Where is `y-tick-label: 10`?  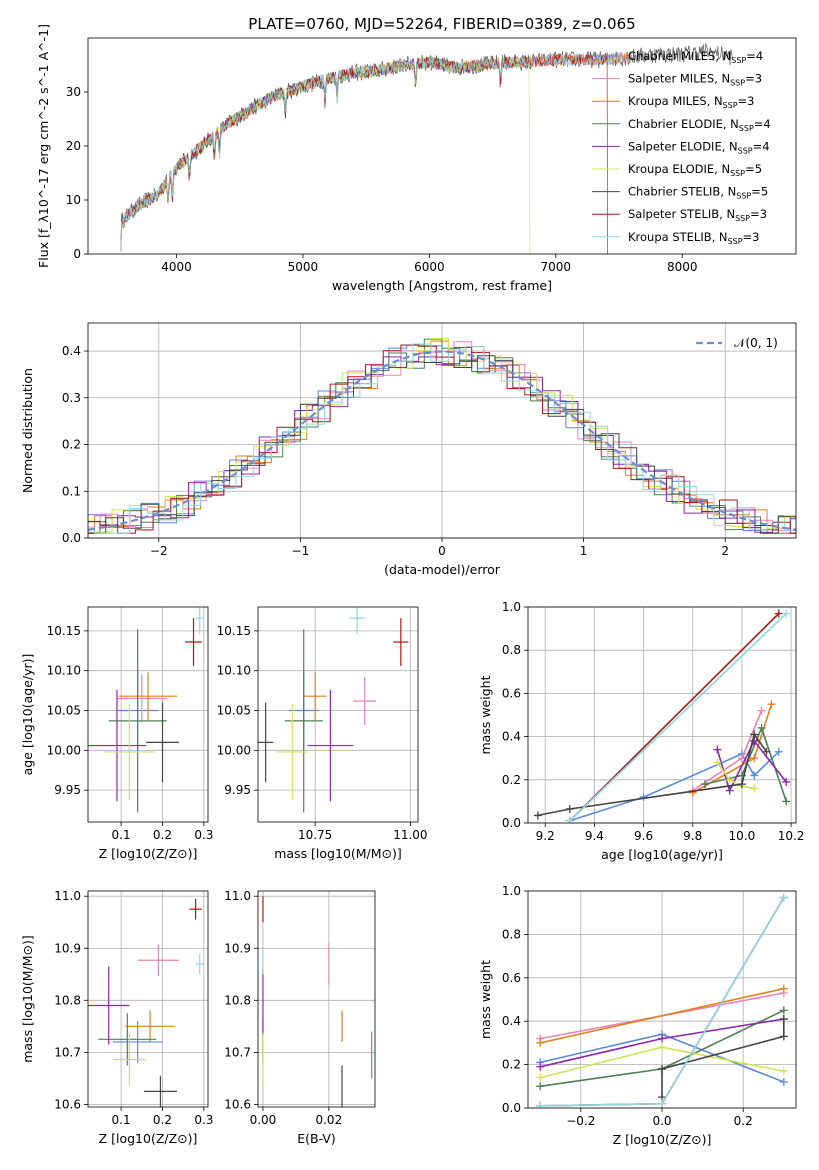
y-tick-label: 10 is located at coordinates (73, 200).